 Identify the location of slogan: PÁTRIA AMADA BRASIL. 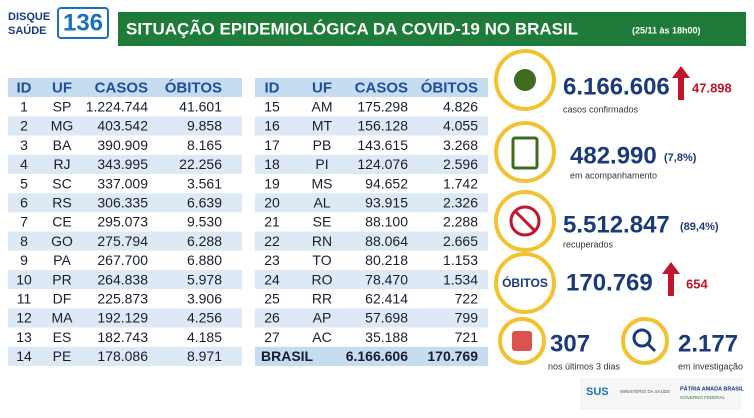
(712, 388).